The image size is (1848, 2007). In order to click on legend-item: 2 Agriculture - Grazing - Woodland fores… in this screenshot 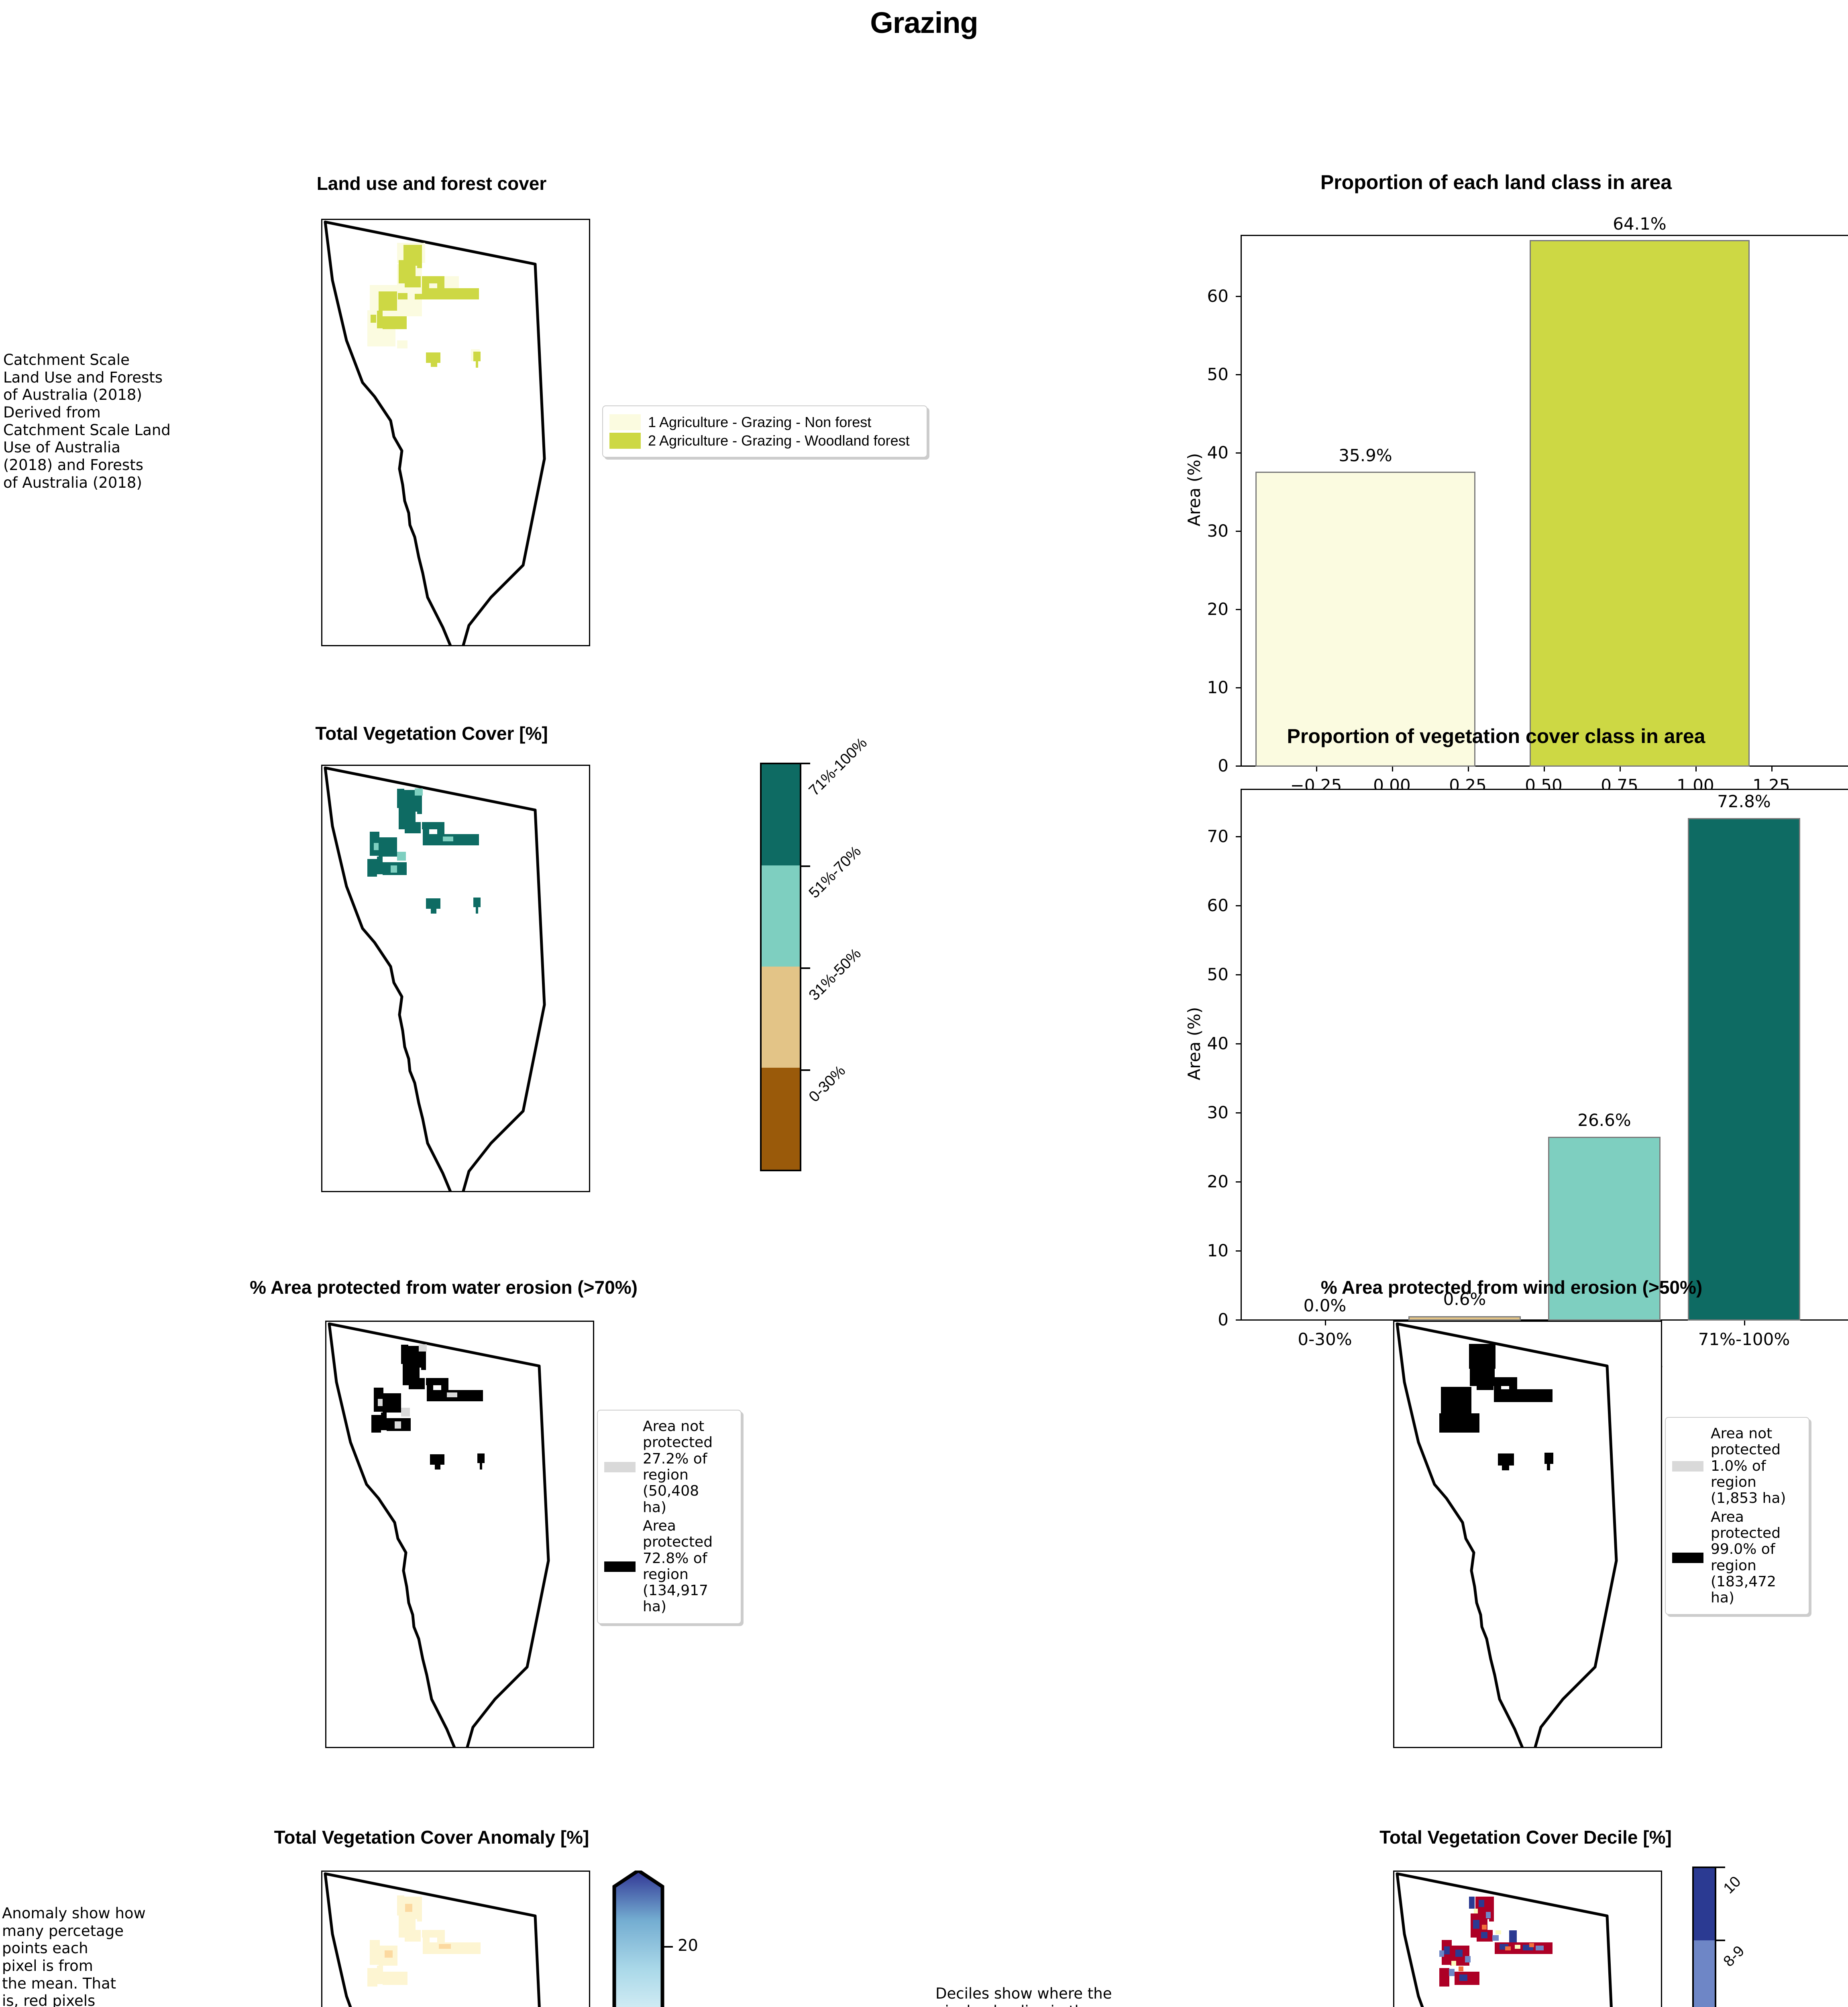, I will do `click(764, 441)`.